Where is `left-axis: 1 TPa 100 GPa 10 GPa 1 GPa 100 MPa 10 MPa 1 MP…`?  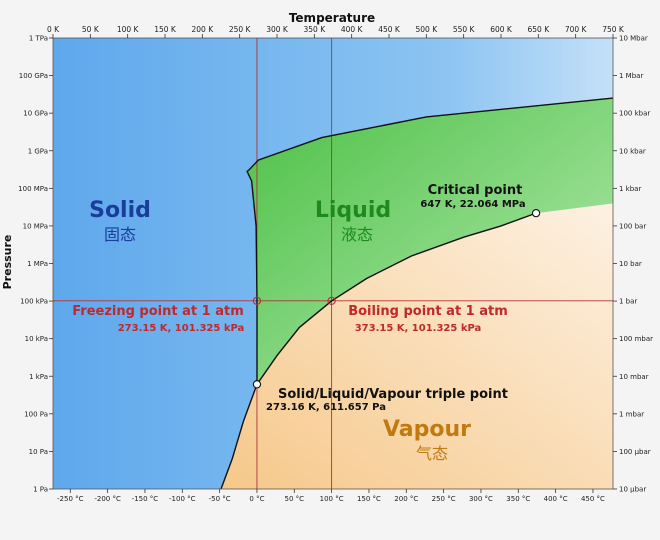
left-axis: 1 TPa 100 GPa 10 GPa 1 GPa 100 MPa 10 MPa 1 MP… is located at coordinates (35, 264).